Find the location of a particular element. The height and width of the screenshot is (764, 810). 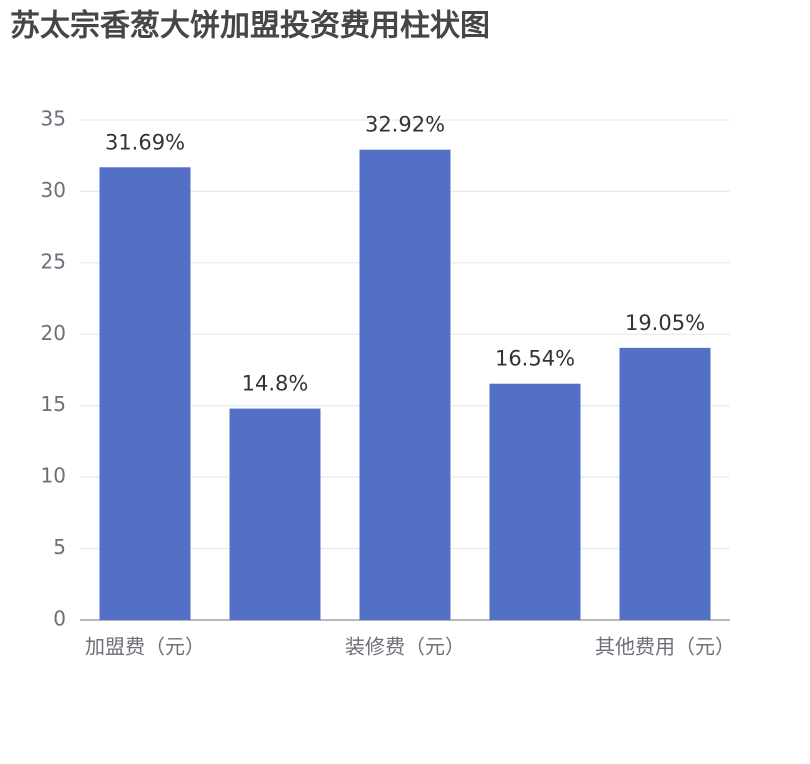

value-label: 19.05% is located at coordinates (665, 323).